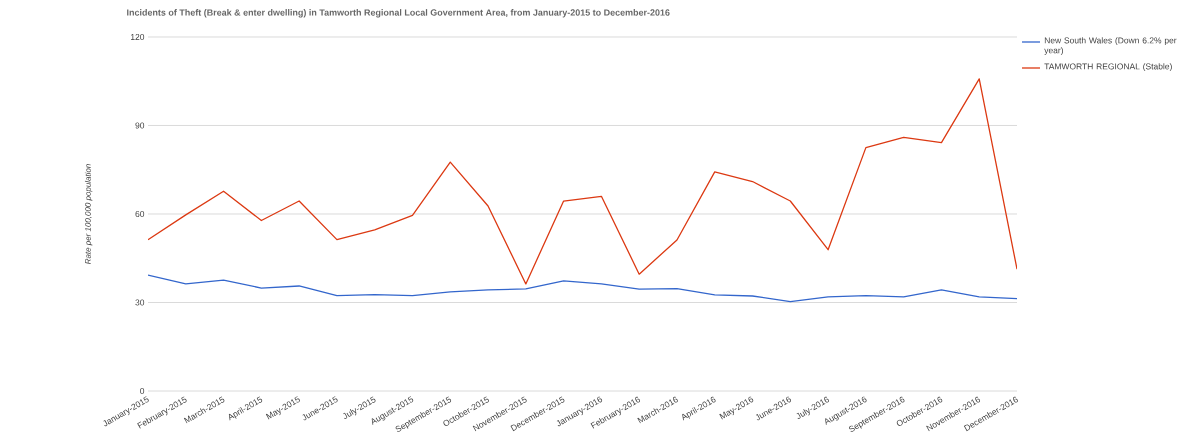 This screenshot has width=1201, height=439. I want to click on chart-title: Incidents of Theft (Break & enter dwelling) in Tamworth Regional Local Government Area, from January-2015 to December-2016, so click(398, 13).